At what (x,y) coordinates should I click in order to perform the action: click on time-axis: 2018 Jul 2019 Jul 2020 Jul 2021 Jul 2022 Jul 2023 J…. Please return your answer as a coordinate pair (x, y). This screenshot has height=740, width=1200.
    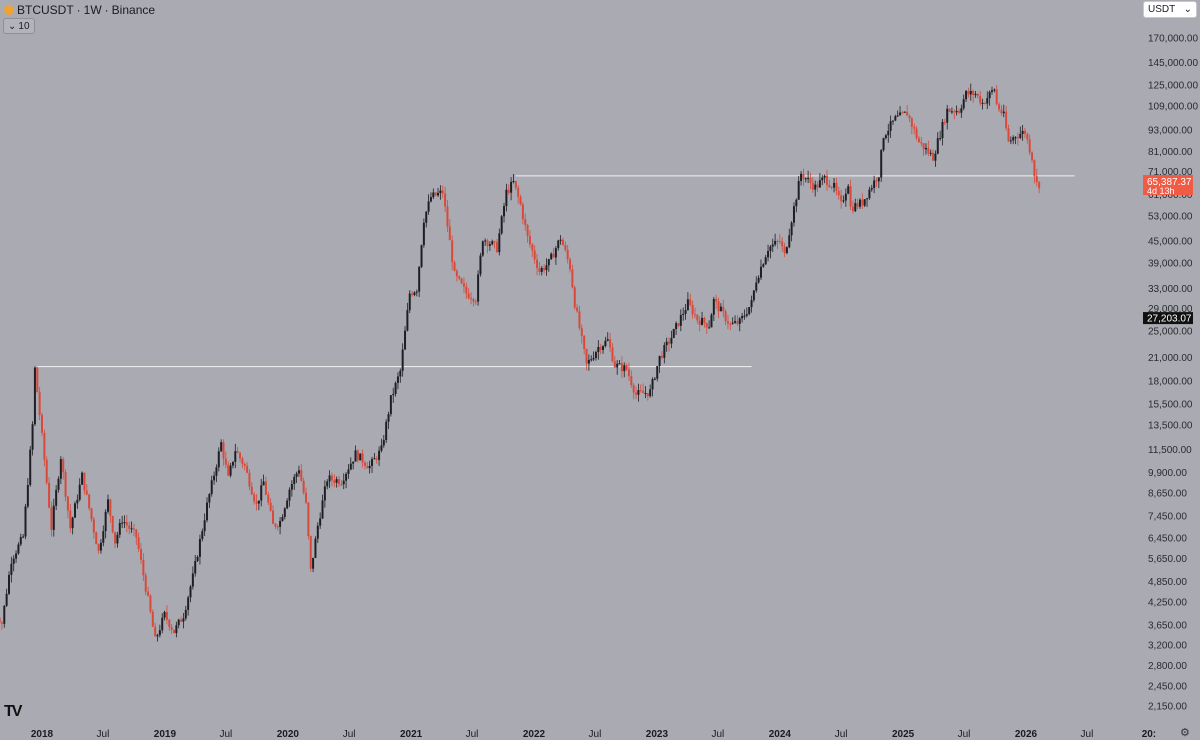
    Looking at the image, I should click on (593, 734).